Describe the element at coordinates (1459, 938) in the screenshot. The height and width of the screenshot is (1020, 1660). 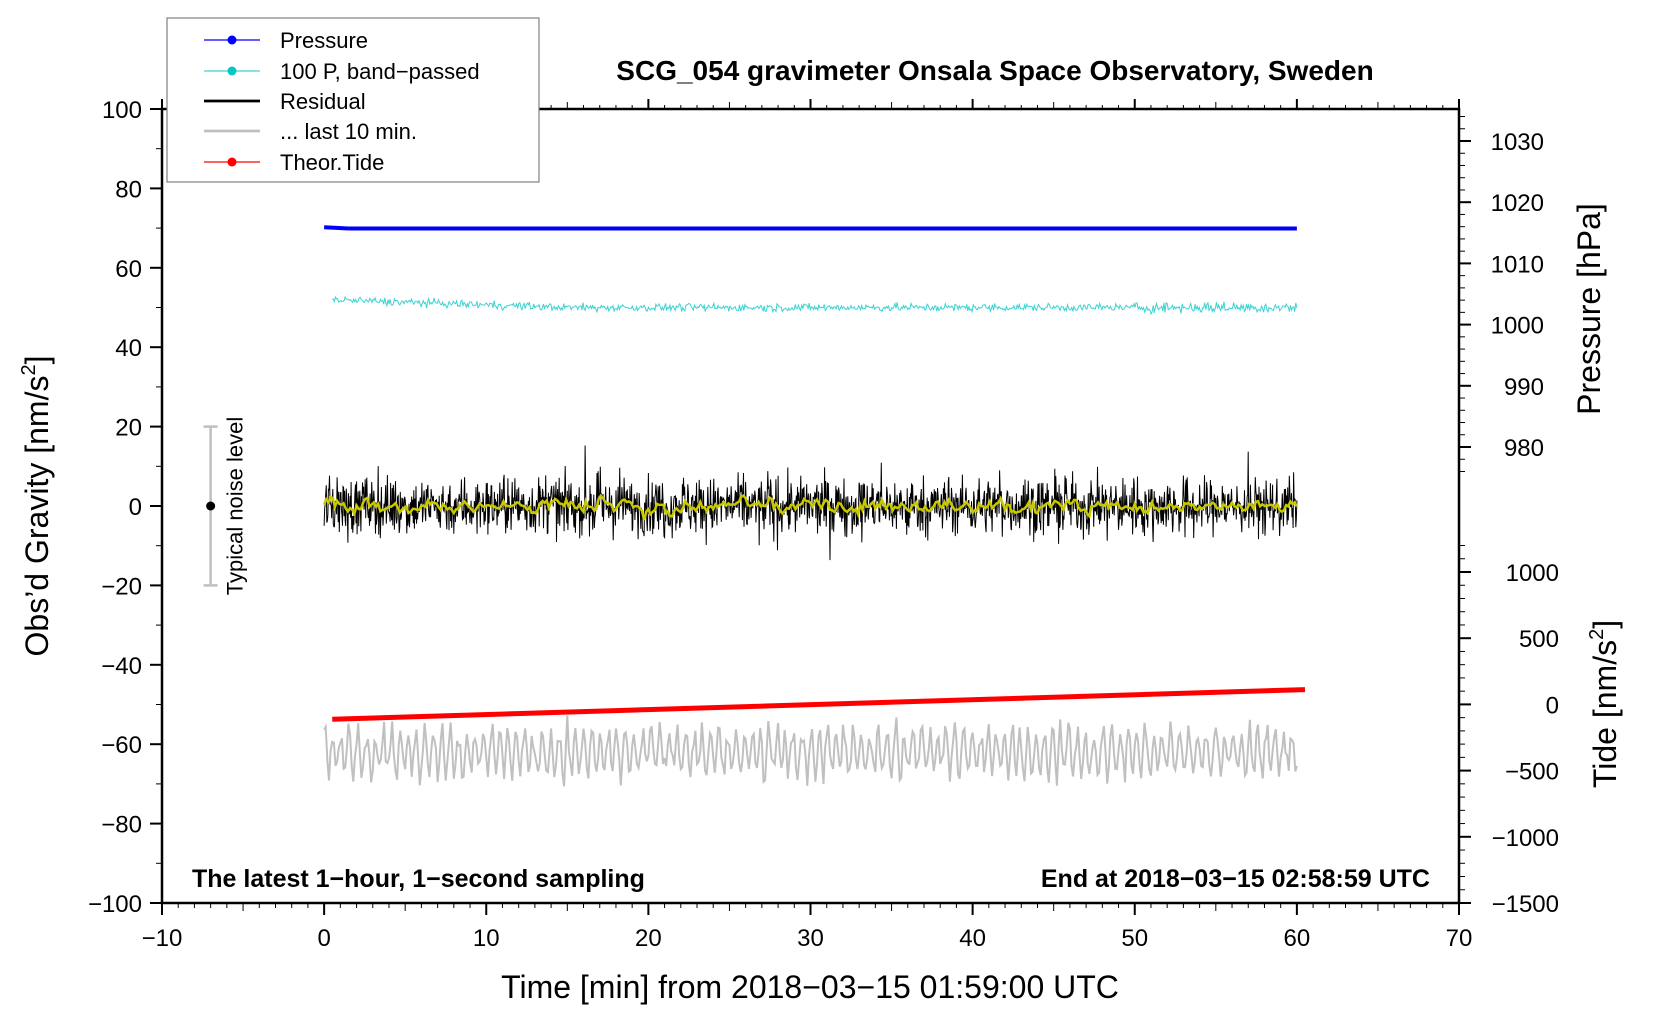
I see `x-tick-label: 70` at that location.